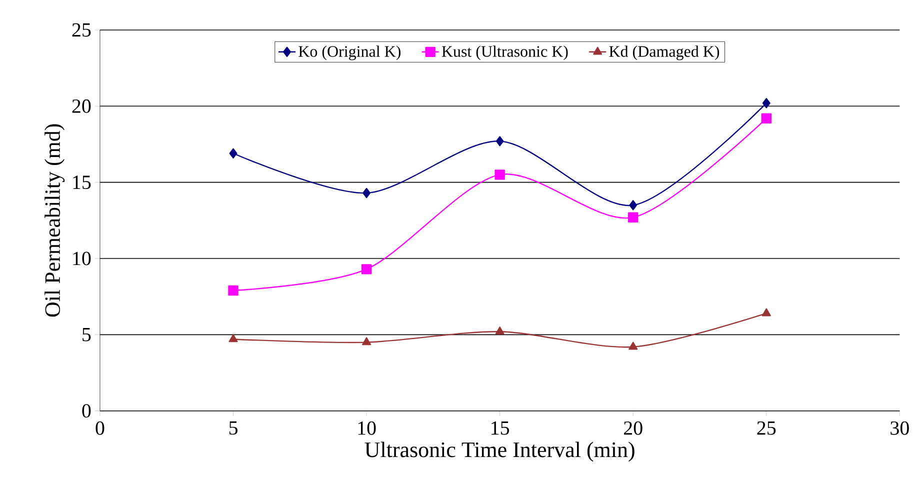  Describe the element at coordinates (664, 53) in the screenshot. I see `legend-label: Kd (Damaged K)` at that location.